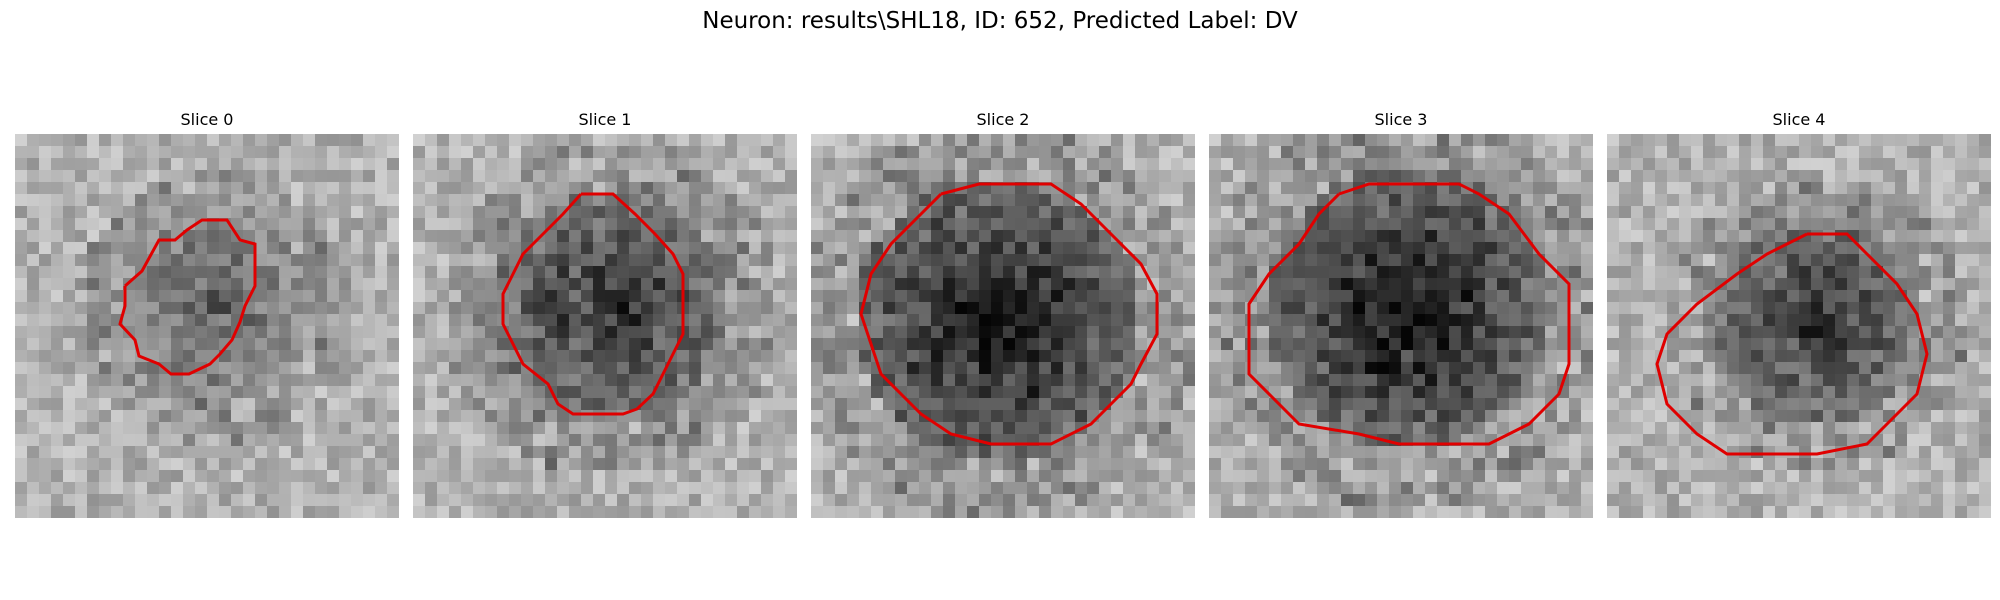 The image size is (2000, 600). Describe the element at coordinates (1799, 119) in the screenshot. I see `slice-title-4: Slice 4` at that location.